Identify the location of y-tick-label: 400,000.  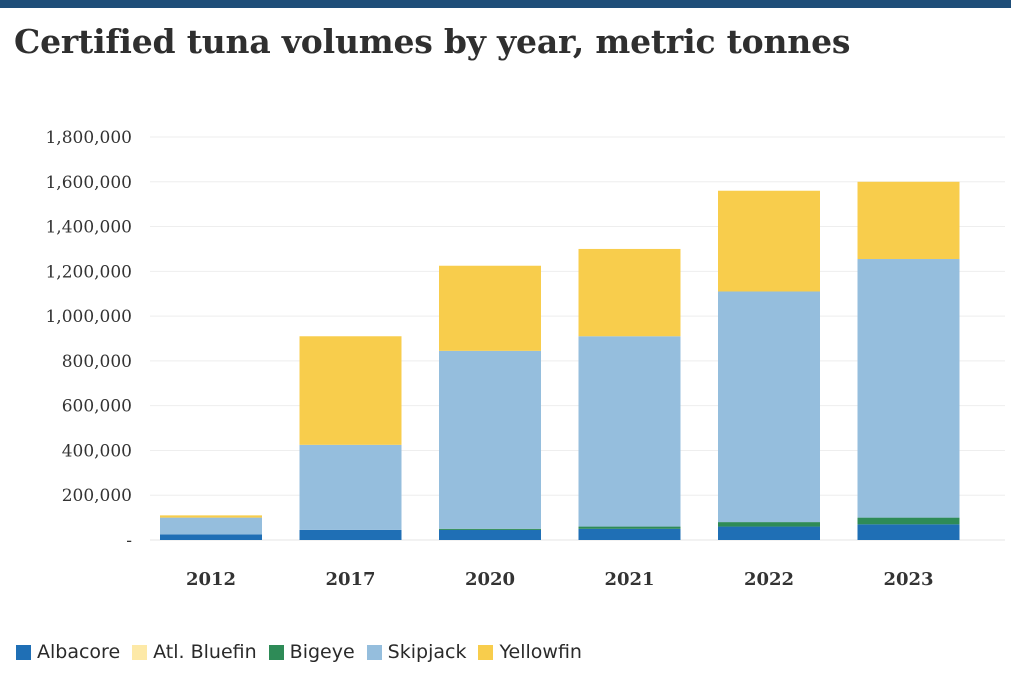
(97, 451).